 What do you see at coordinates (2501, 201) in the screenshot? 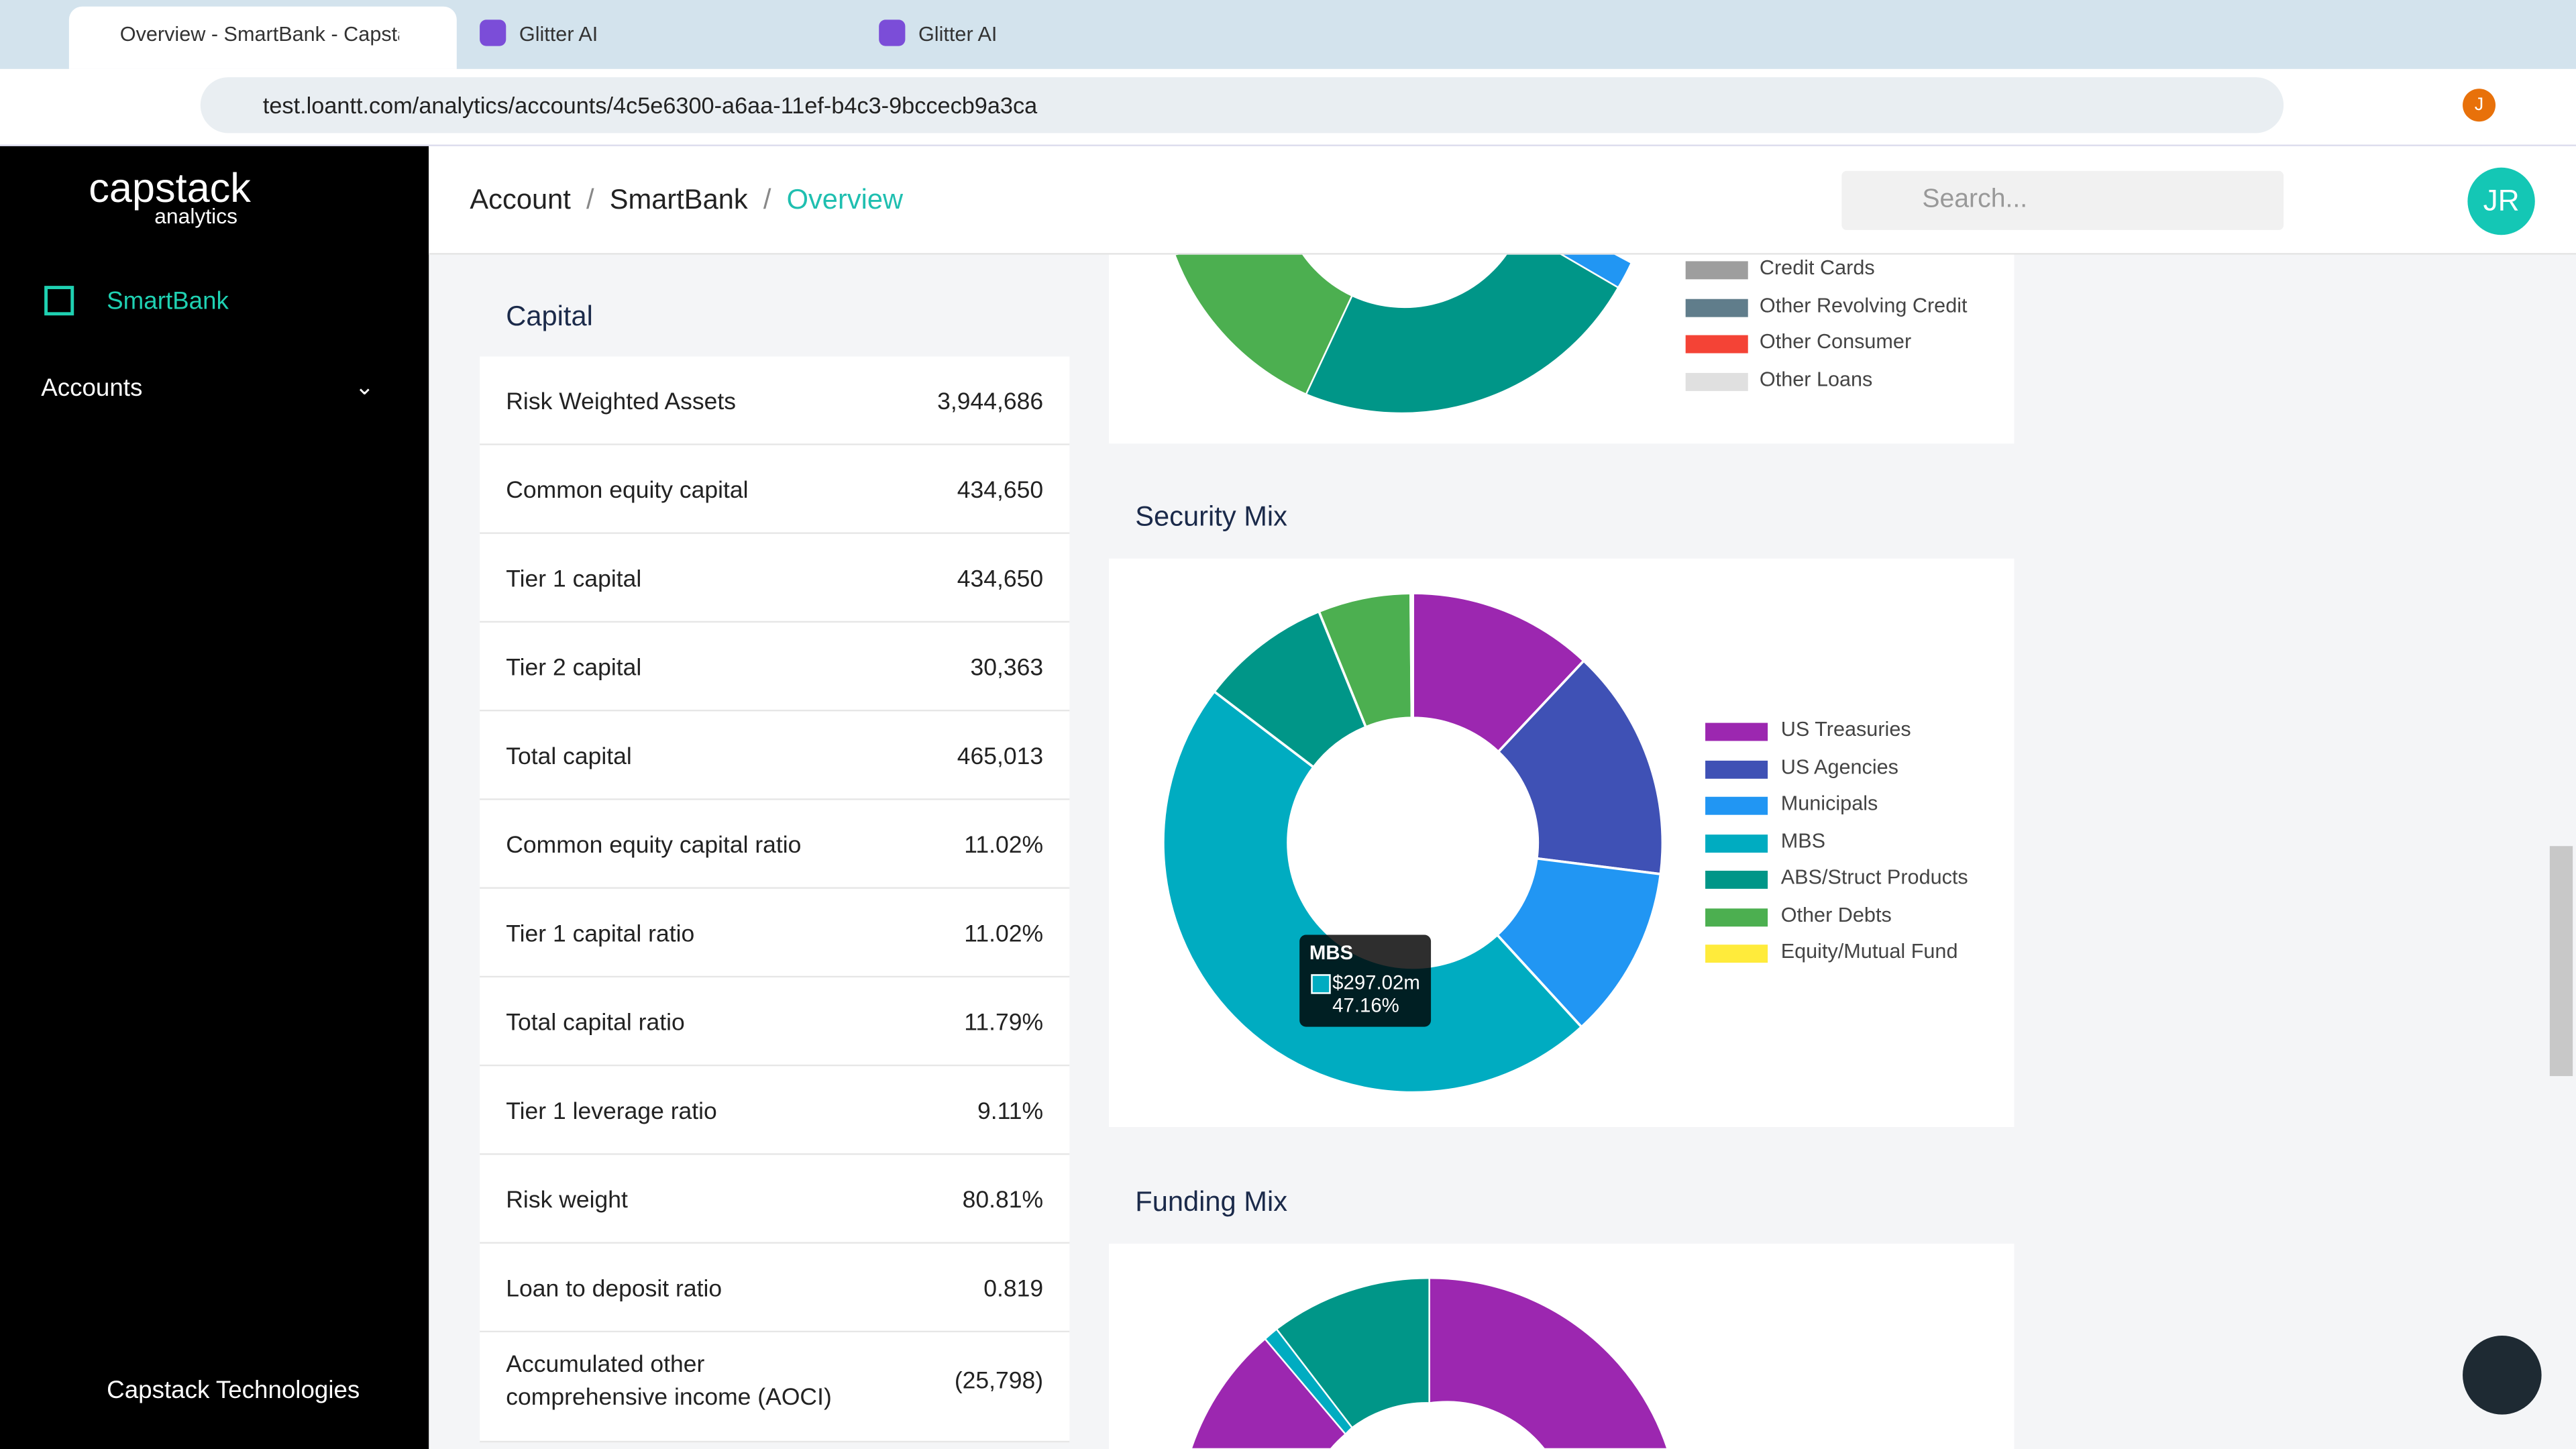
I see `avatar: JR` at bounding box center [2501, 201].